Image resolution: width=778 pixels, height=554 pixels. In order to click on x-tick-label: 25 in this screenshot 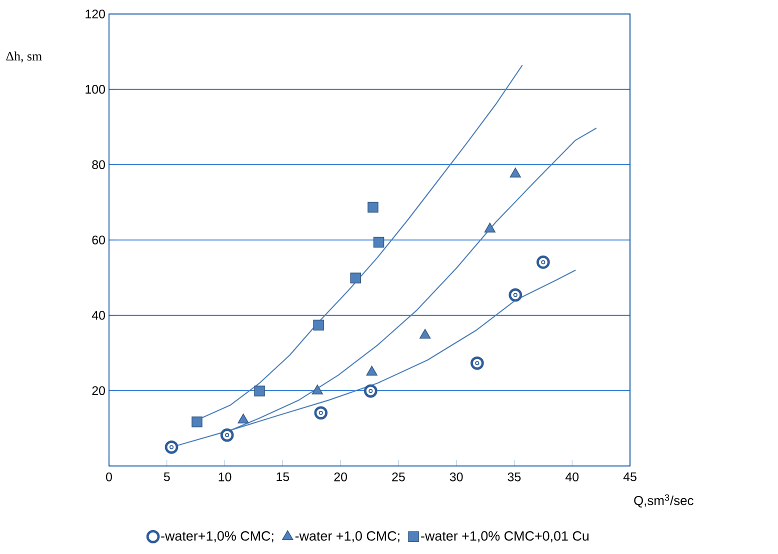, I will do `click(398, 477)`.